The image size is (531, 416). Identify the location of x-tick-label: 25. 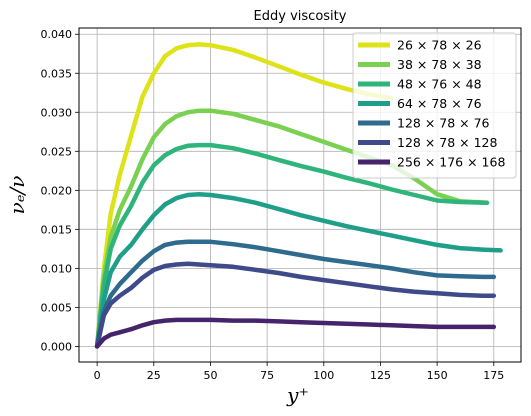
(154, 375).